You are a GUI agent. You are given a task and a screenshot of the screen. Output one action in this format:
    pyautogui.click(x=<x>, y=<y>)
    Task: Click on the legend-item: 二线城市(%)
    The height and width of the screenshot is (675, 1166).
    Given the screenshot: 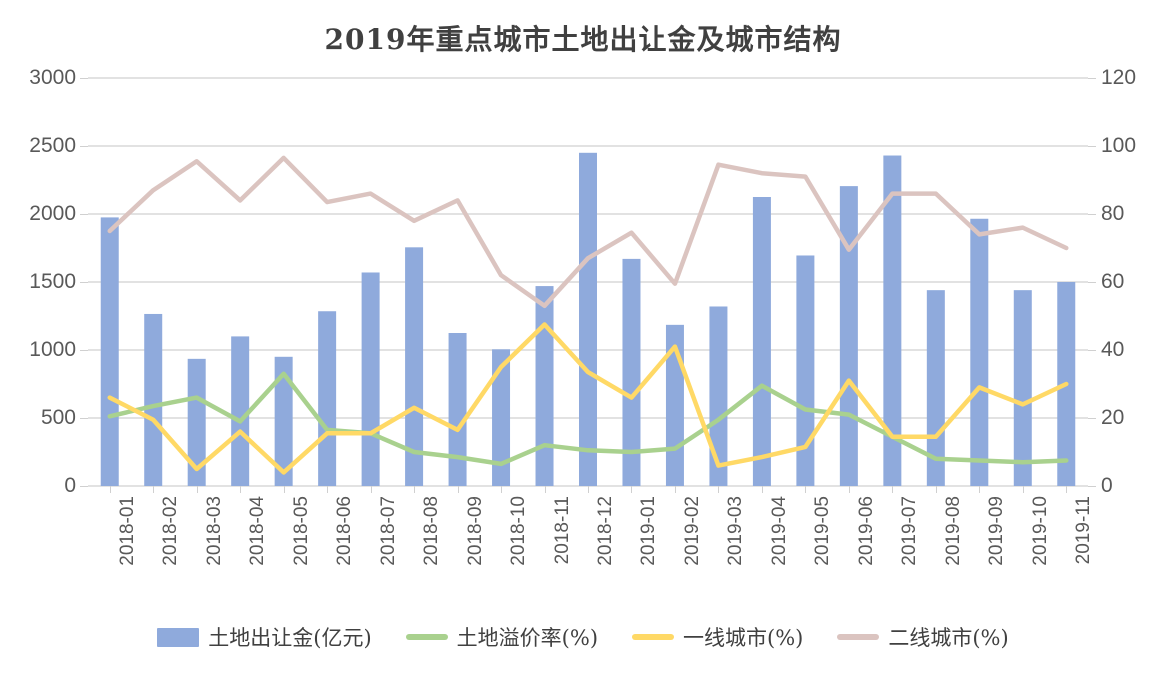 What is the action you would take?
    pyautogui.click(x=923, y=637)
    